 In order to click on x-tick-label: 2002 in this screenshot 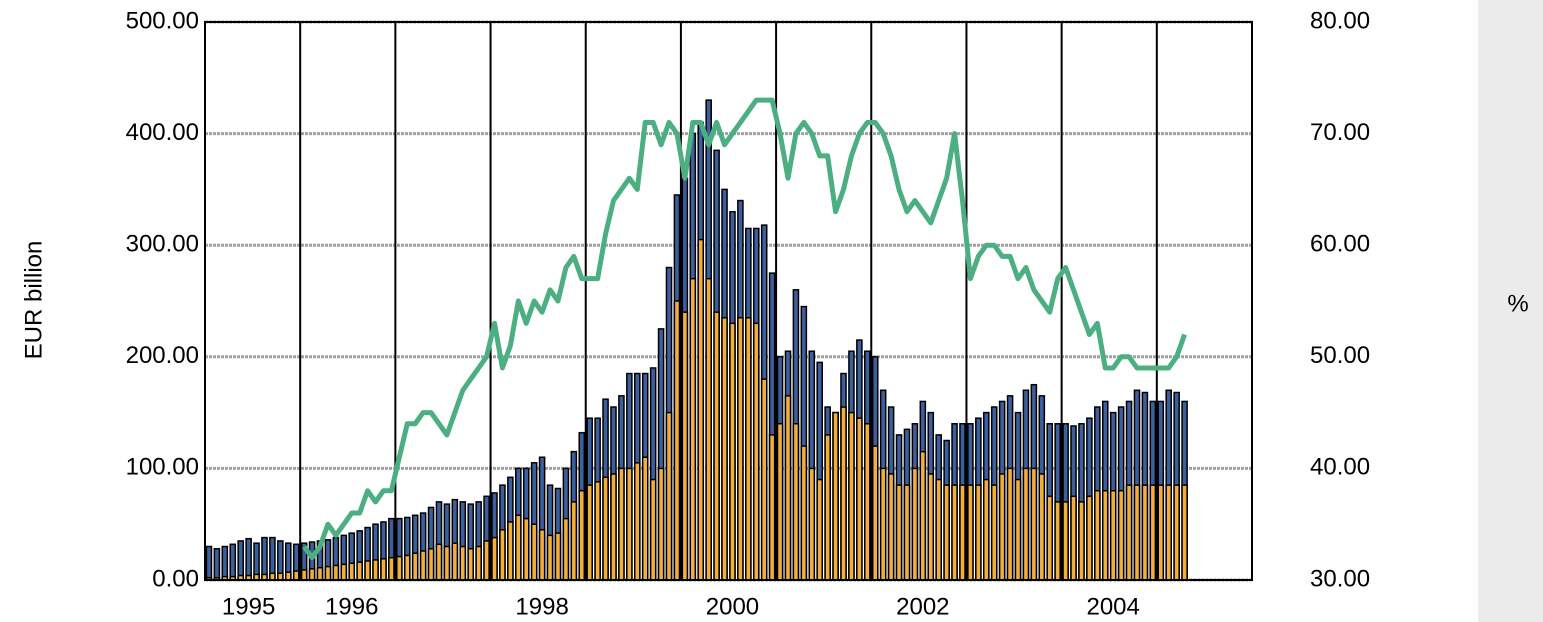, I will do `click(922, 606)`.